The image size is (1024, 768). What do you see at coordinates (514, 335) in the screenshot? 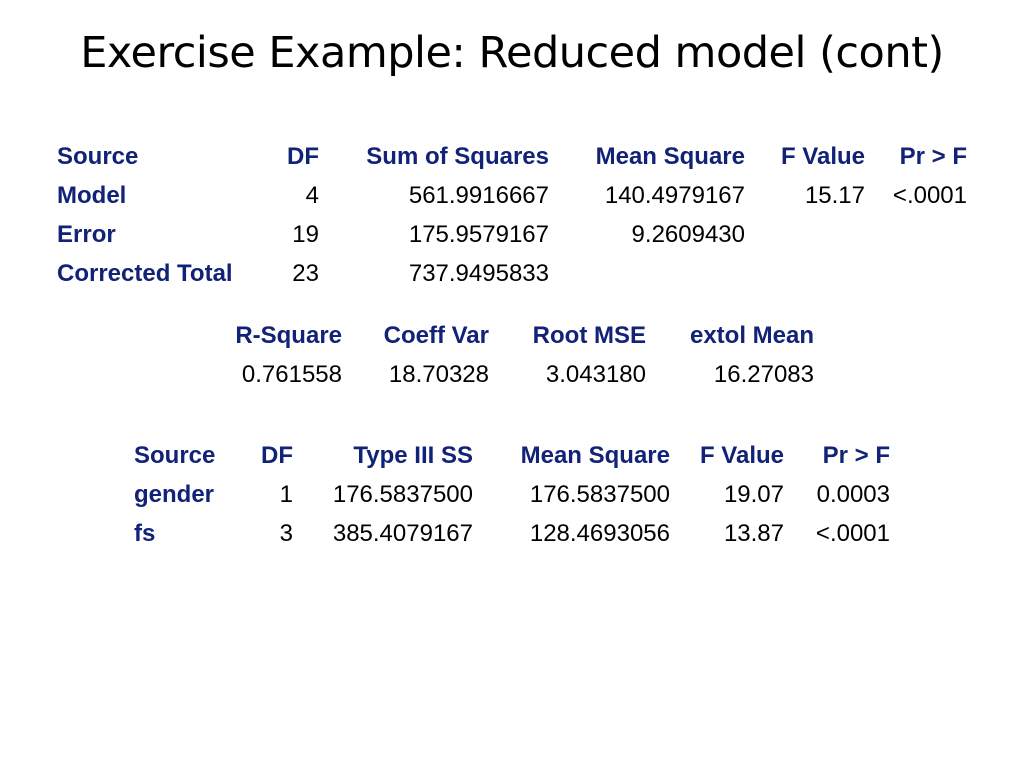
I see `fit-header-row: R-Square Coeff Var Root MSE extol Mean` at bounding box center [514, 335].